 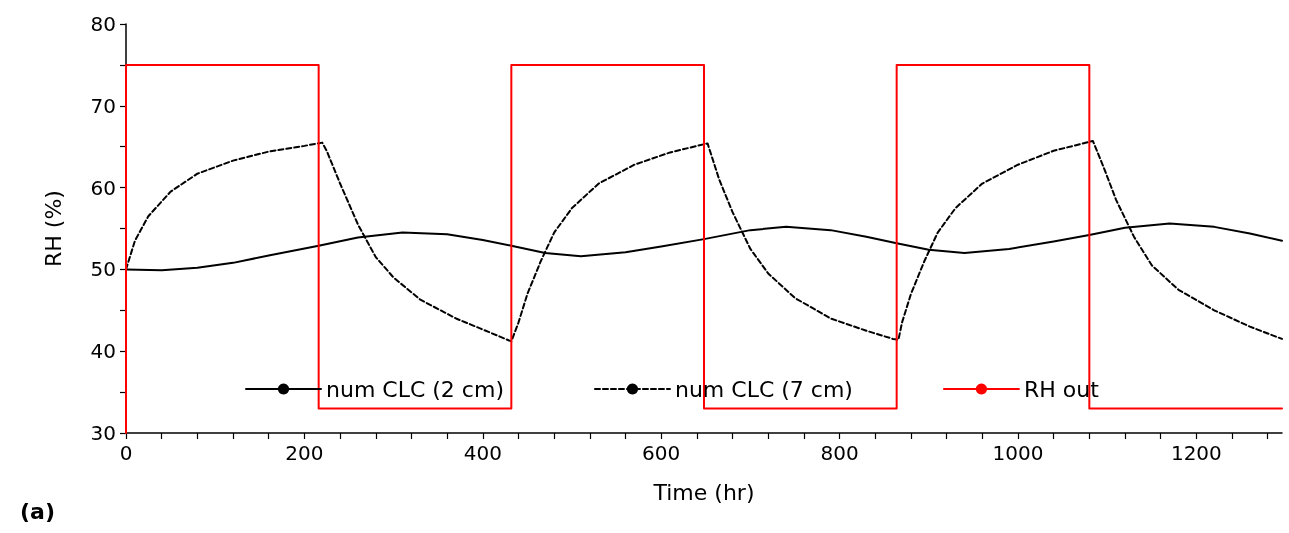 What do you see at coordinates (103, 187) in the screenshot?
I see `y-tick-label: 60` at bounding box center [103, 187].